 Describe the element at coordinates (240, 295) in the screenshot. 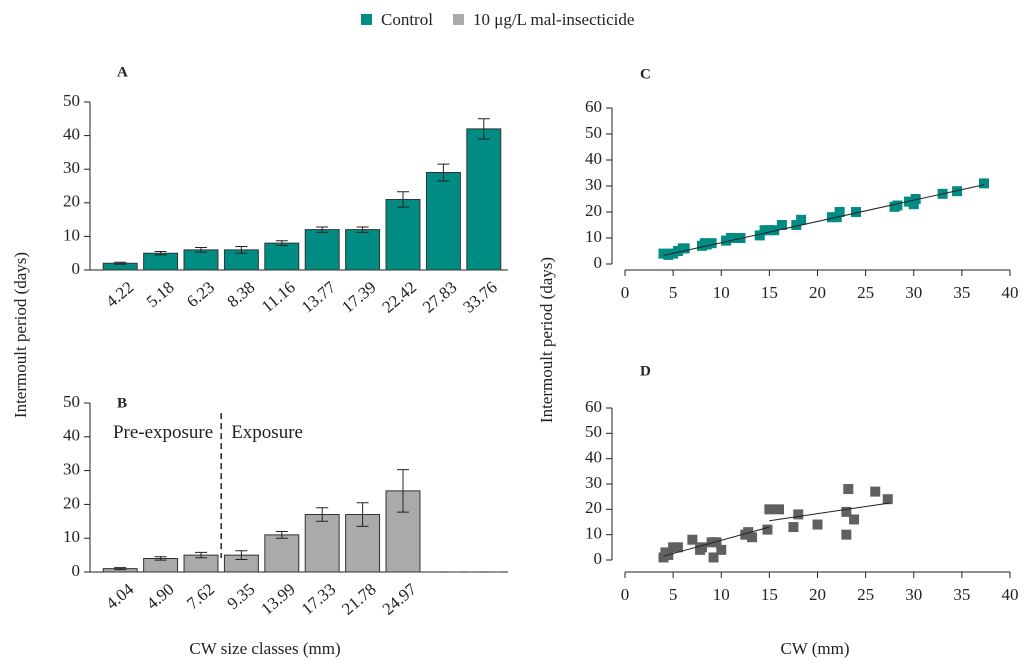

I see `x-tick-label: 8.38` at that location.